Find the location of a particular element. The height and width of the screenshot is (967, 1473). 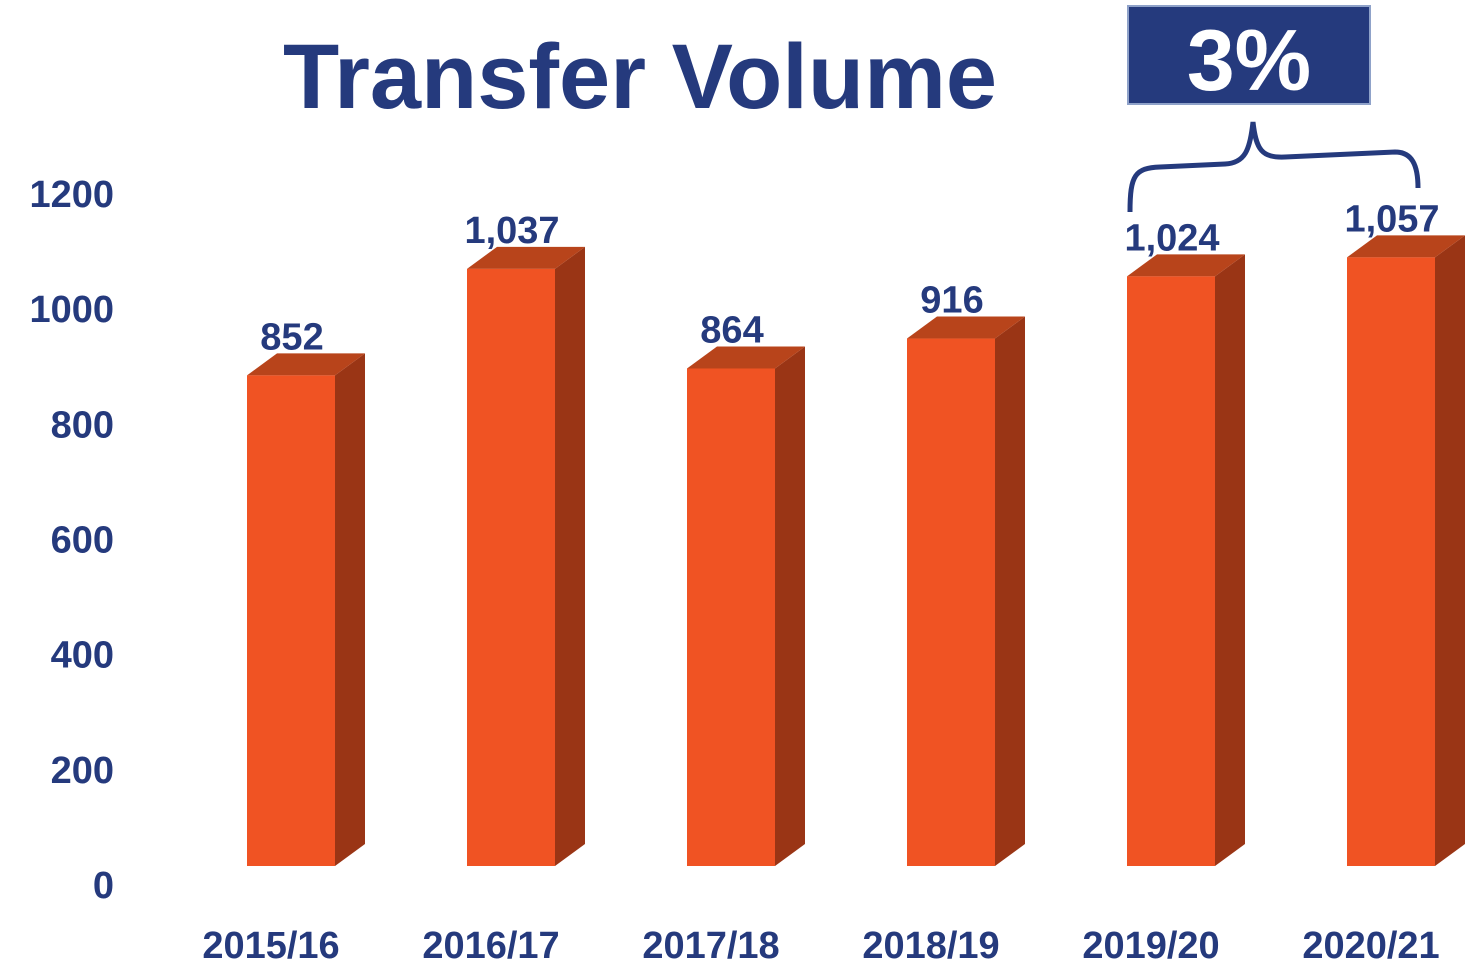

x-tick-label: 2018/19 is located at coordinates (930, 946).